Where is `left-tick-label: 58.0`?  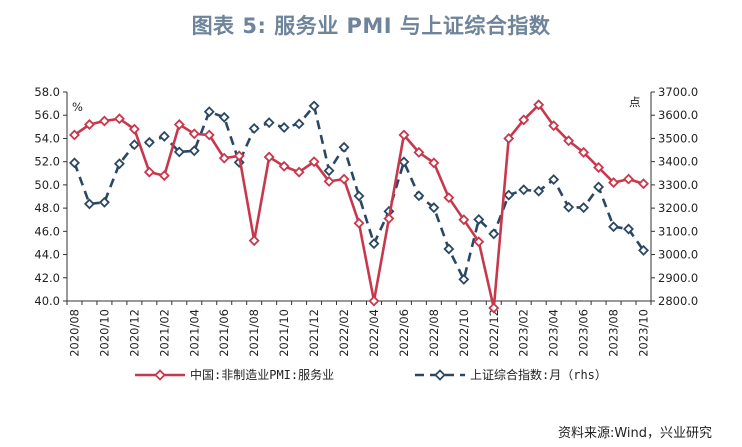 left-tick-label: 58.0 is located at coordinates (47, 92).